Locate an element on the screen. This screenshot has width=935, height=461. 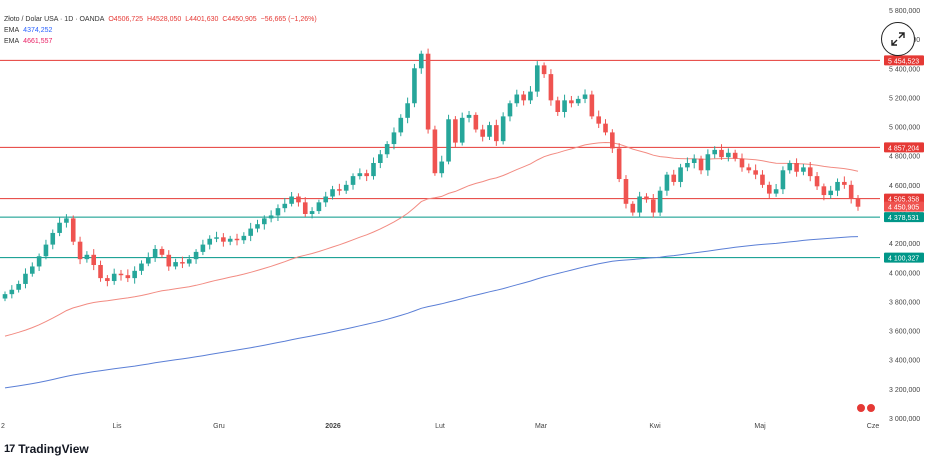
change-value: −56,665 (−1,26%) is located at coordinates (288, 19).